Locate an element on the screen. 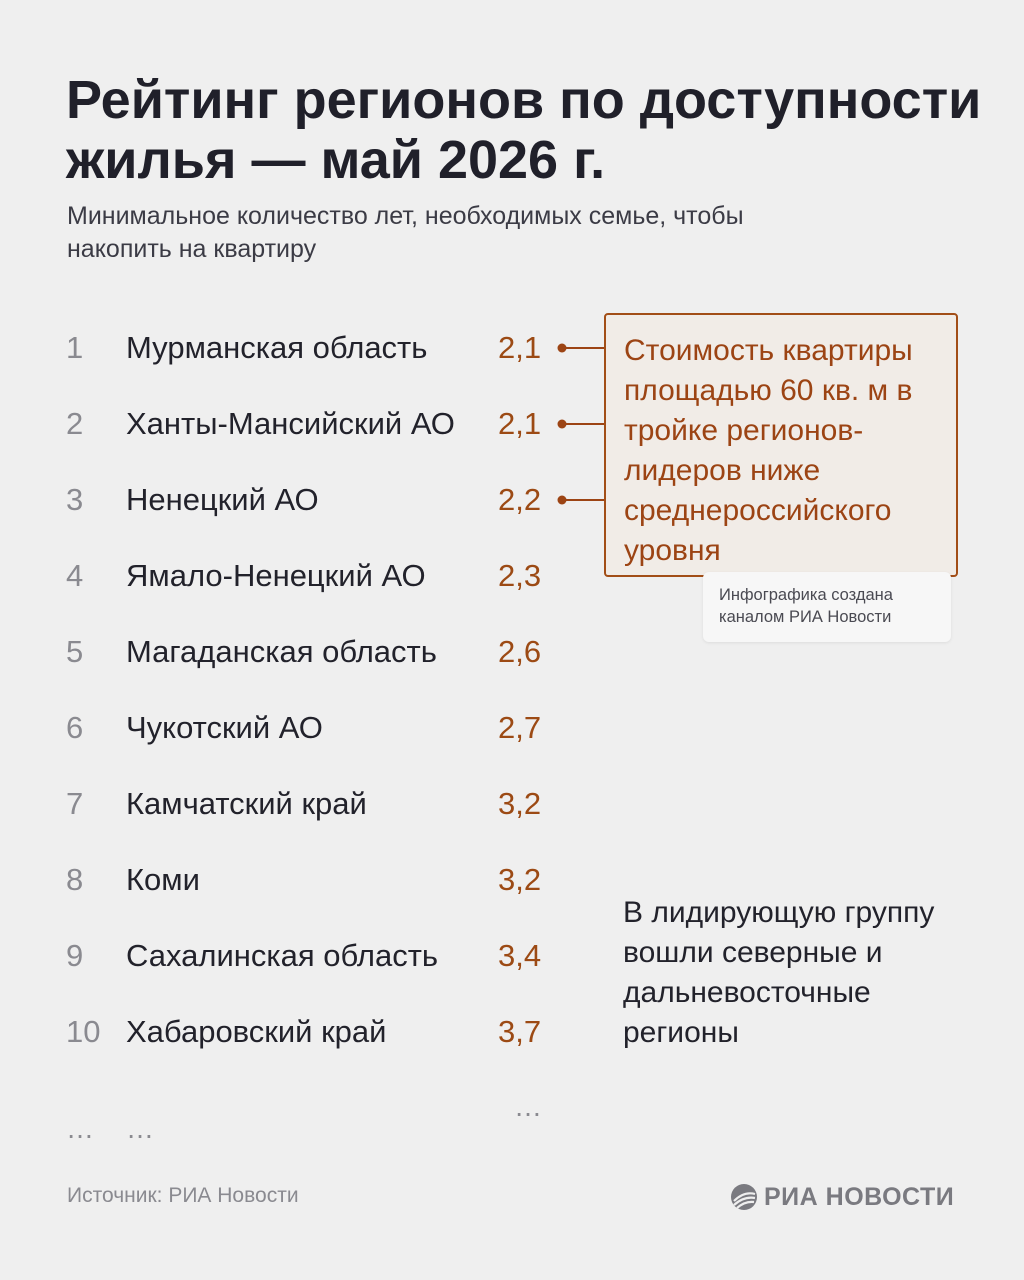 Image resolution: width=1024 pixels, height=1280 pixels. table-row: 1 Мурманская область 2,1 is located at coordinates (300, 348).